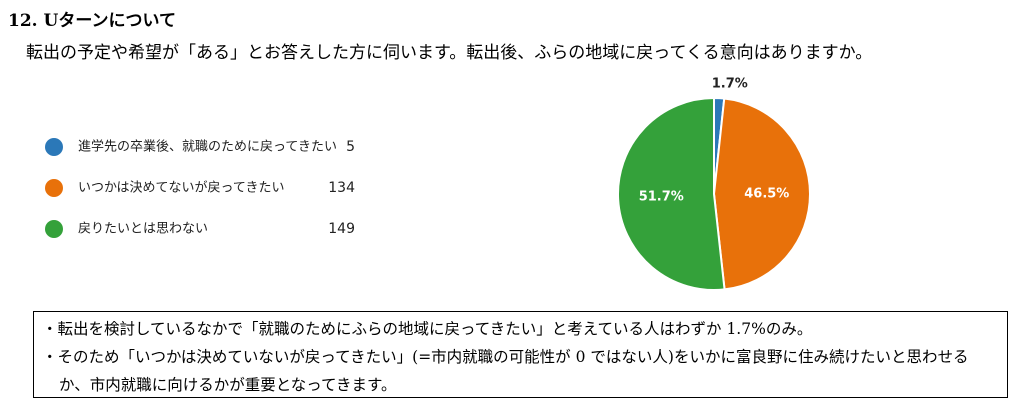  Describe the element at coordinates (350, 147) in the screenshot. I see `legend-count: 5` at that location.